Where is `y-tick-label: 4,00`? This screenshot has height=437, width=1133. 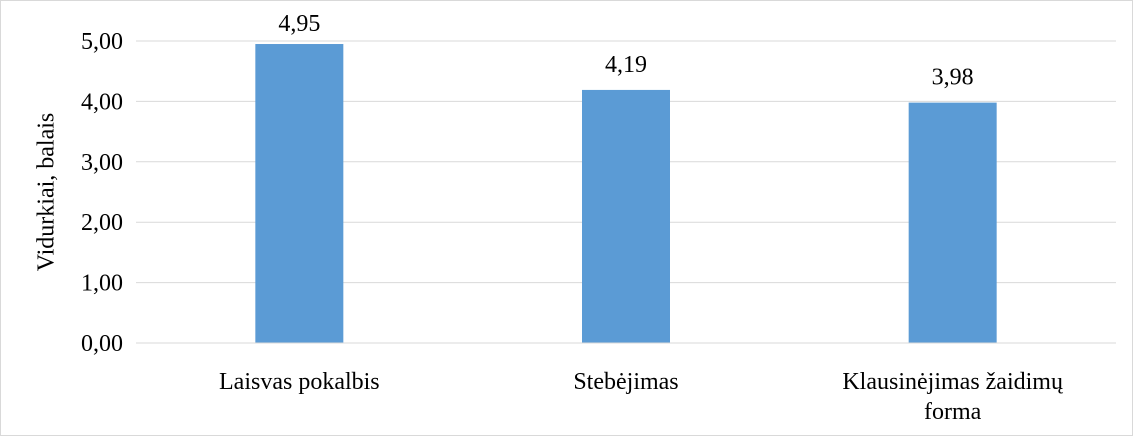
y-tick-label: 4,00 is located at coordinates (102, 102).